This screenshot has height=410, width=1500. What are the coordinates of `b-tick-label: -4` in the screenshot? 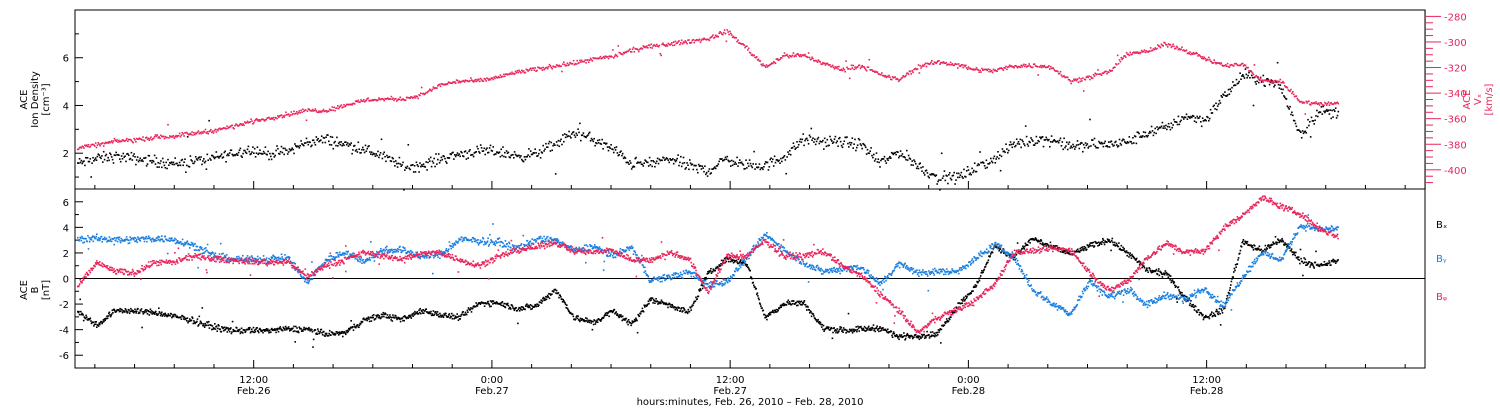 It's located at (64, 331).